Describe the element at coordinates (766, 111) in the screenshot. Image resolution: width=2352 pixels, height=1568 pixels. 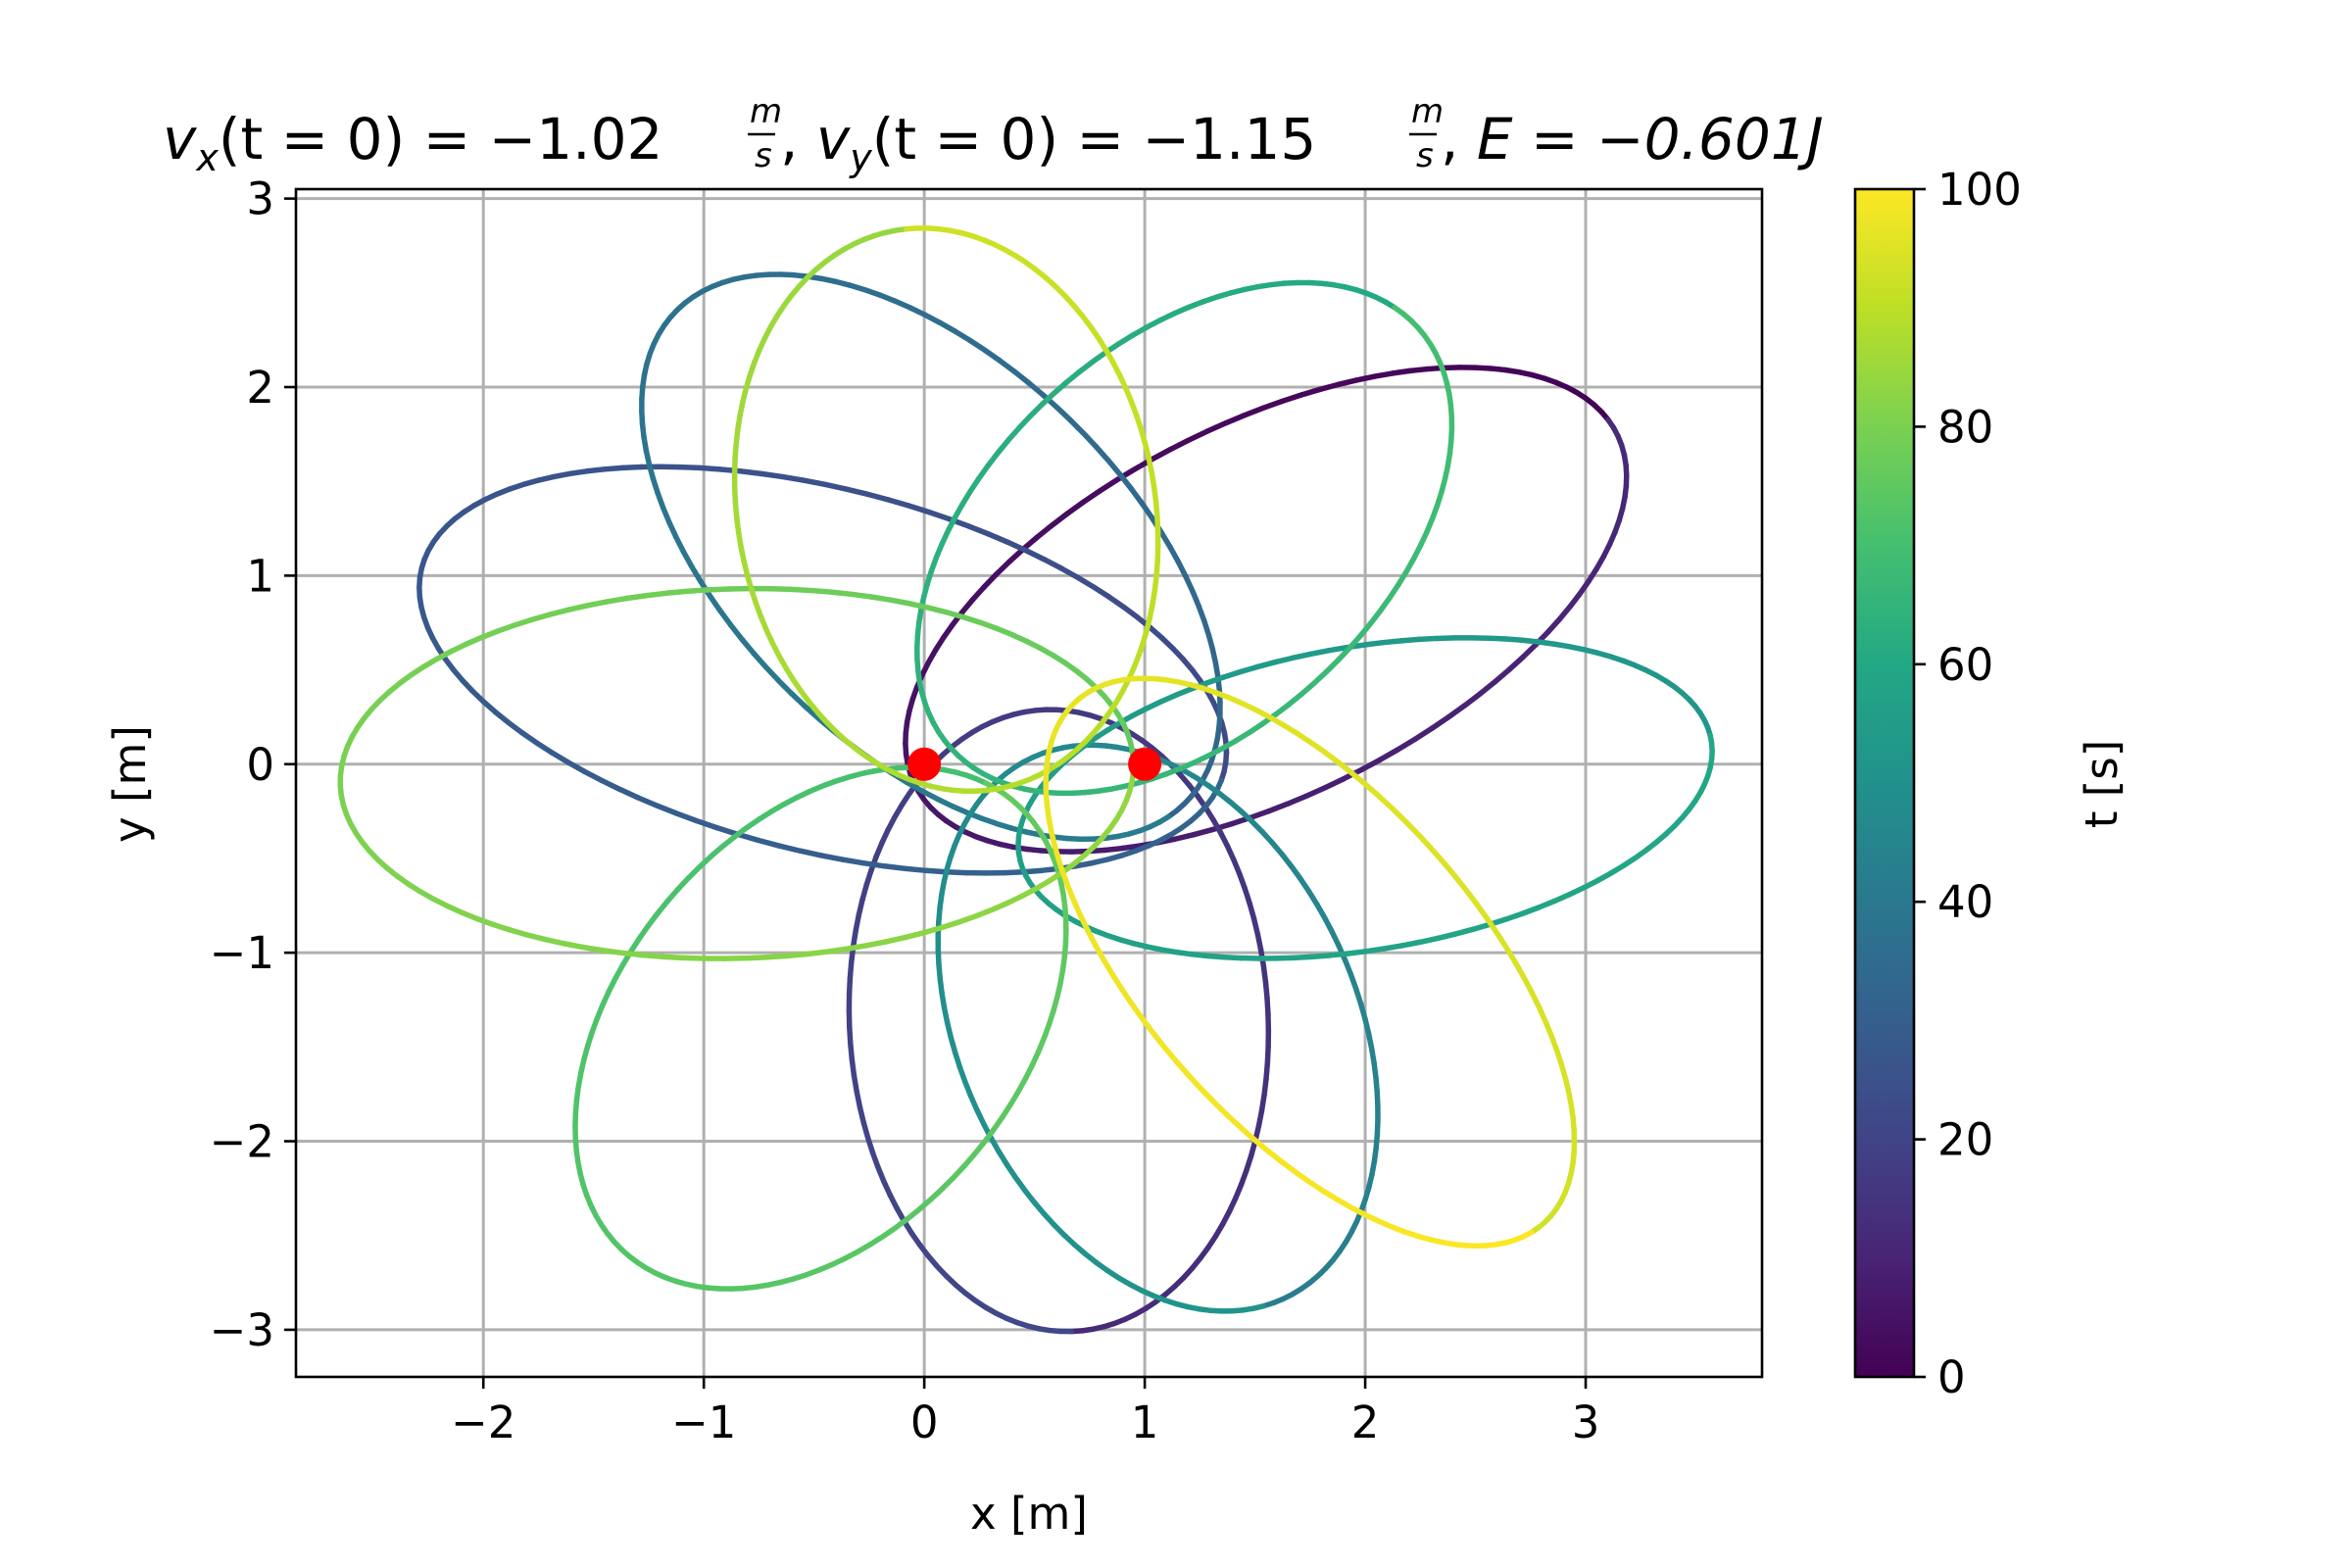
I see `title-unit-num-1: m` at that location.